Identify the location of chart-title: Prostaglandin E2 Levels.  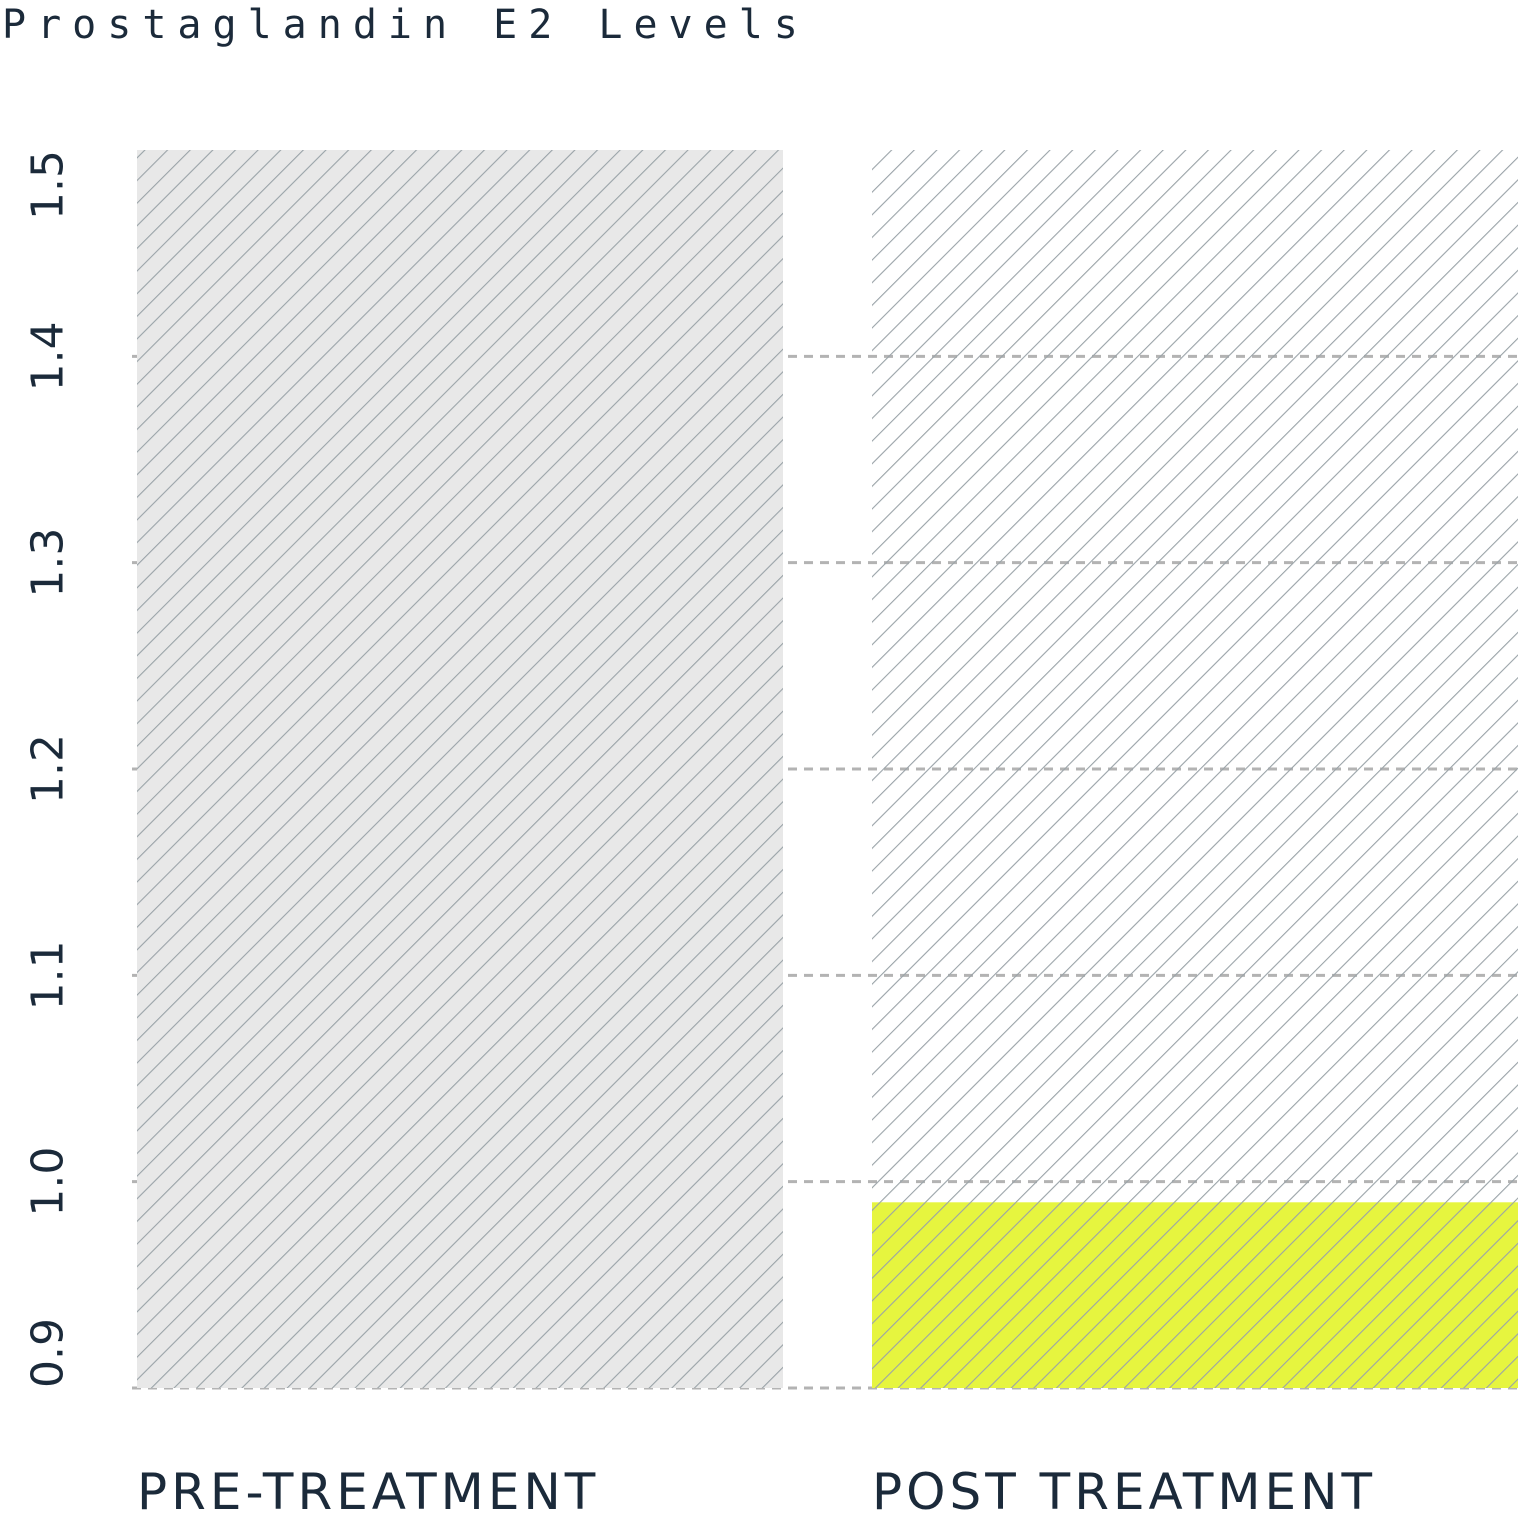
(405, 25).